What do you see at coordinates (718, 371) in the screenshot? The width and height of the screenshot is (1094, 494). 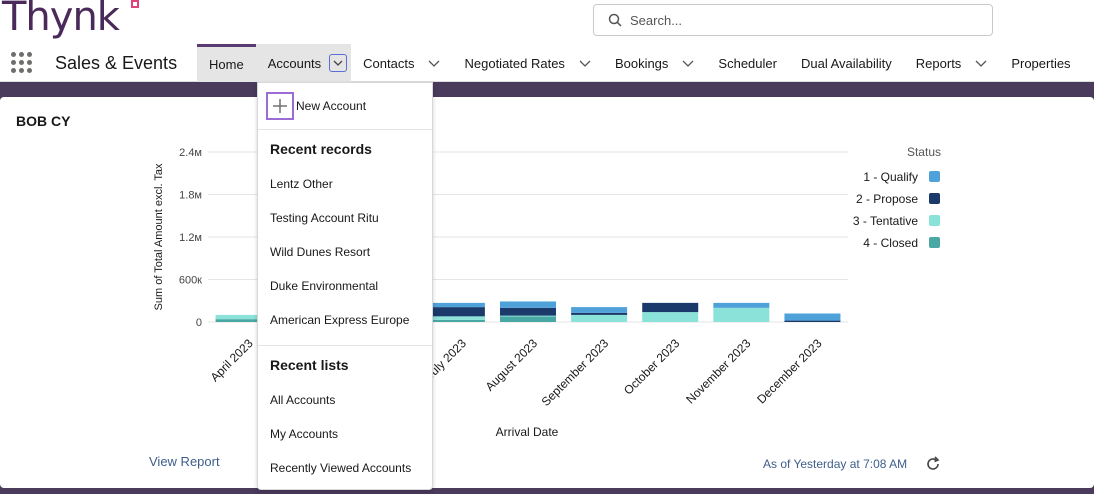 I see `x-tick-label: November 2023` at bounding box center [718, 371].